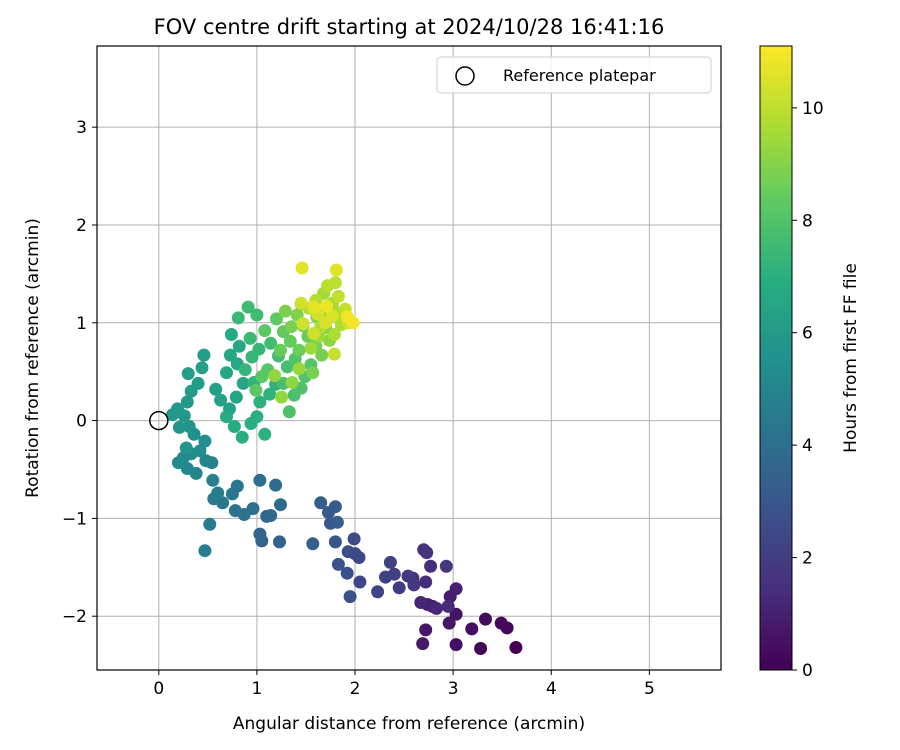 Image resolution: width=900 pixels, height=750 pixels. Describe the element at coordinates (355, 689) in the screenshot. I see `x-tick-label: 2` at that location.